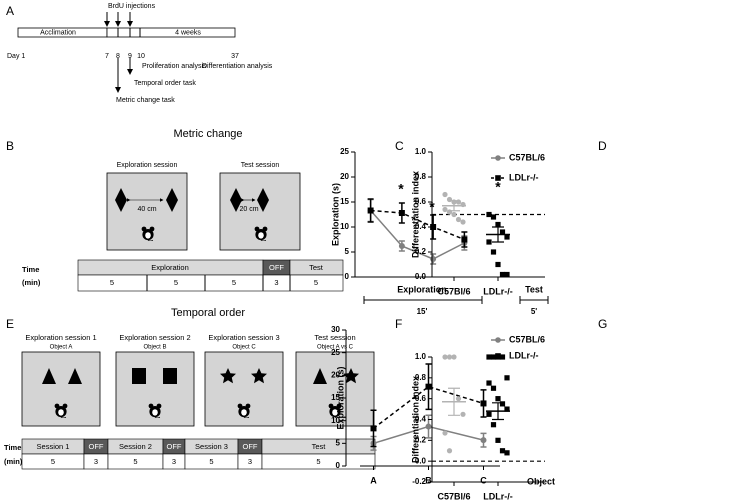  Describe the element at coordinates (340, 397) in the screenshot. I see `y-axis-label: Exploration (s)` at that location.